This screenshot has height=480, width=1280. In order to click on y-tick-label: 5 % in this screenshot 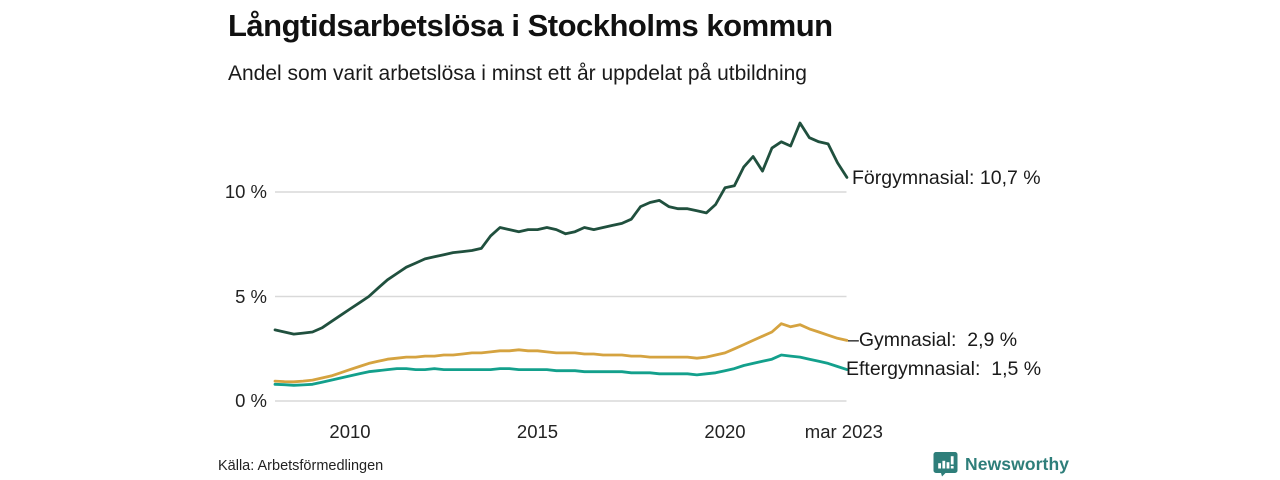, I will do `click(251, 296)`.